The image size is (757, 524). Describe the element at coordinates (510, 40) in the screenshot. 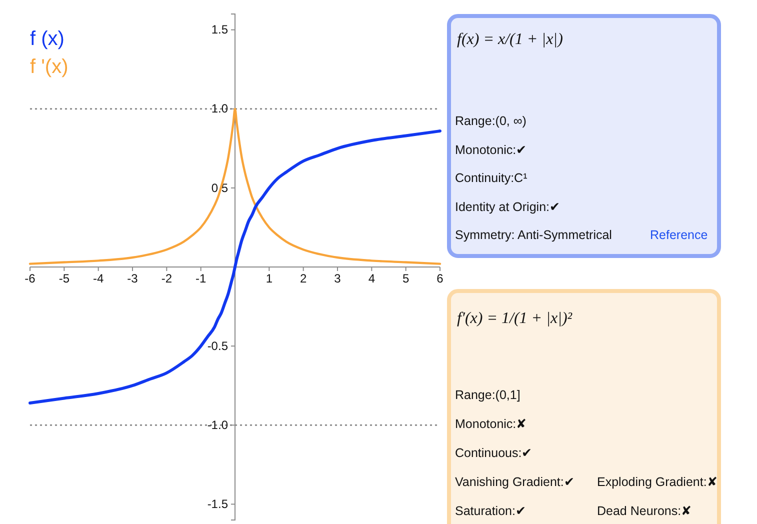

I see `text: f(x) = x/(1 + |x|)` at that location.